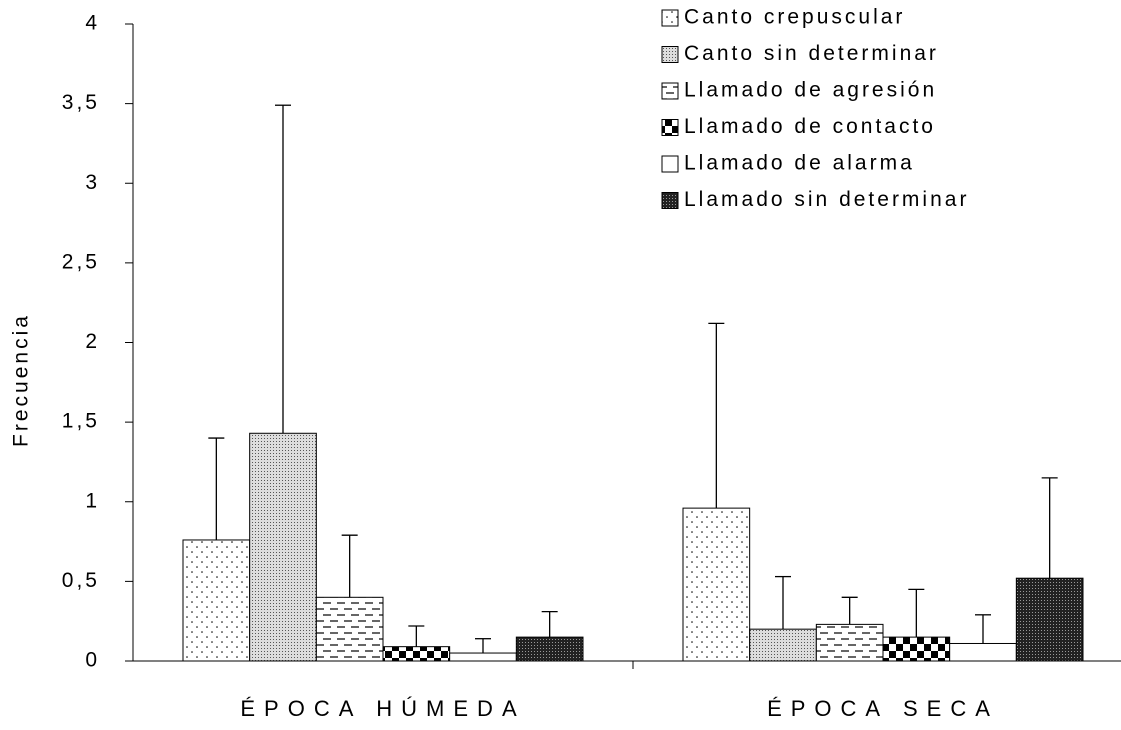  What do you see at coordinates (81, 421) in the screenshot?
I see `y-tick-label: 1,5` at bounding box center [81, 421].